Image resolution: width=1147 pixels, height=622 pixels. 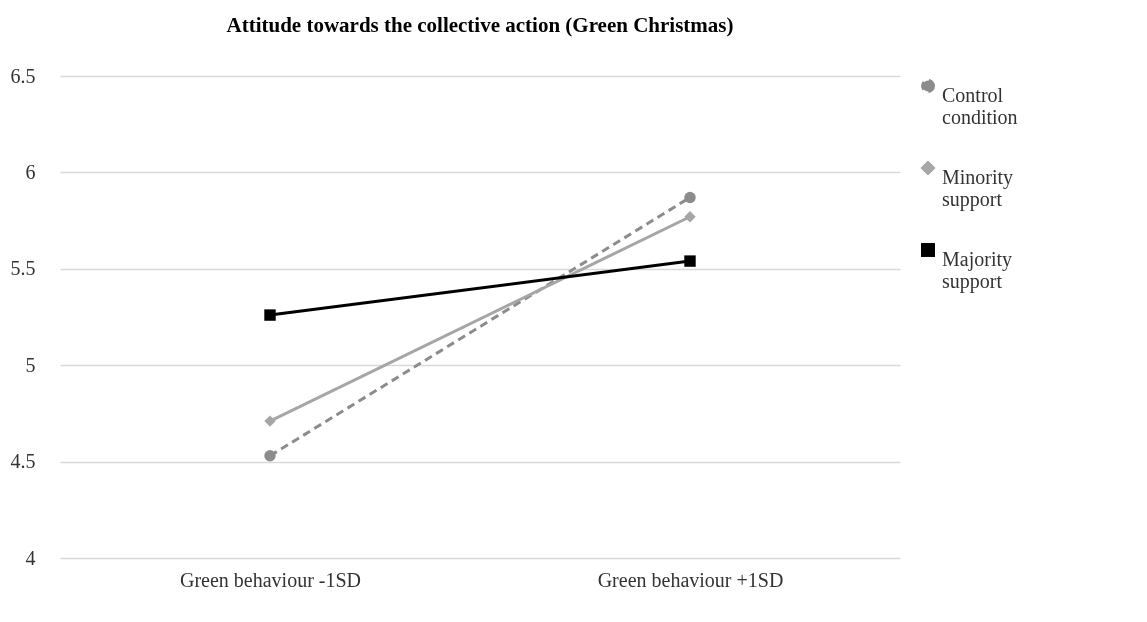 What do you see at coordinates (23, 268) in the screenshot?
I see `y-tick-label: 5.5` at bounding box center [23, 268].